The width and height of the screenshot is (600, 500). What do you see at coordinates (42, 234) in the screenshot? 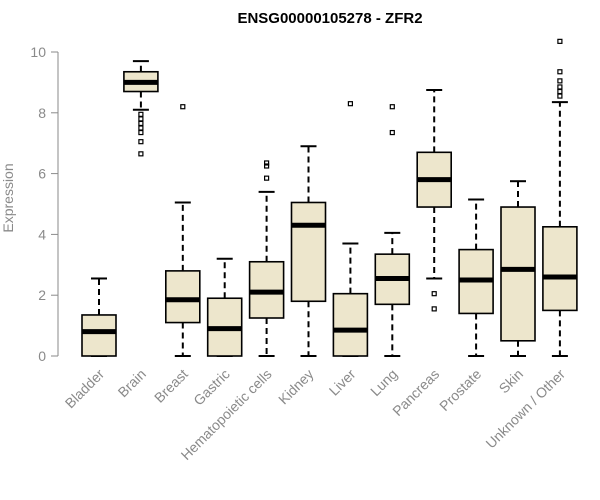
I see `y-tick-label: 4` at bounding box center [42, 234].